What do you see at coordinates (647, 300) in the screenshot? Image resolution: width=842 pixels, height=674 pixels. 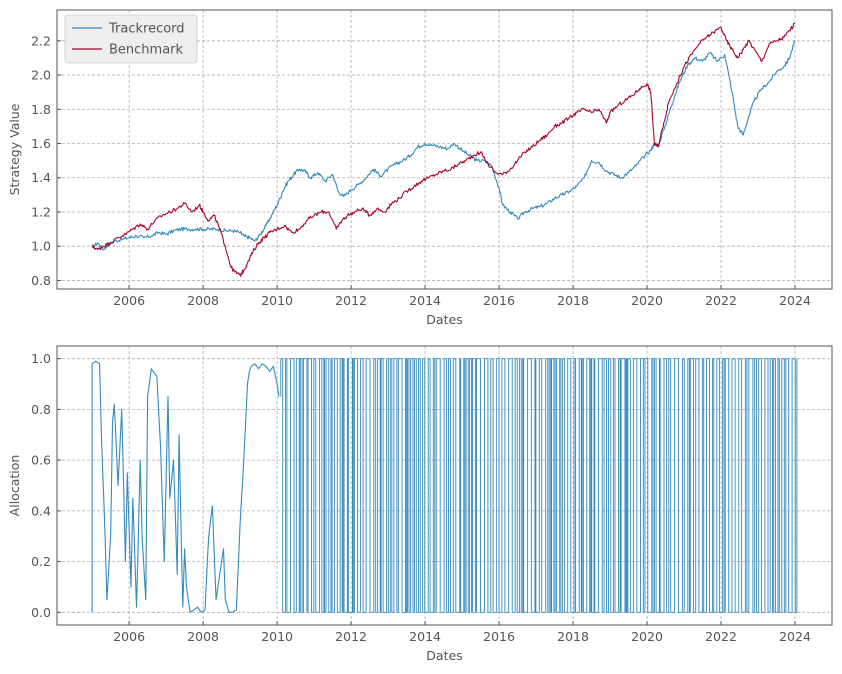 I see `strategy-value-x-tick-label: 2020` at bounding box center [647, 300].